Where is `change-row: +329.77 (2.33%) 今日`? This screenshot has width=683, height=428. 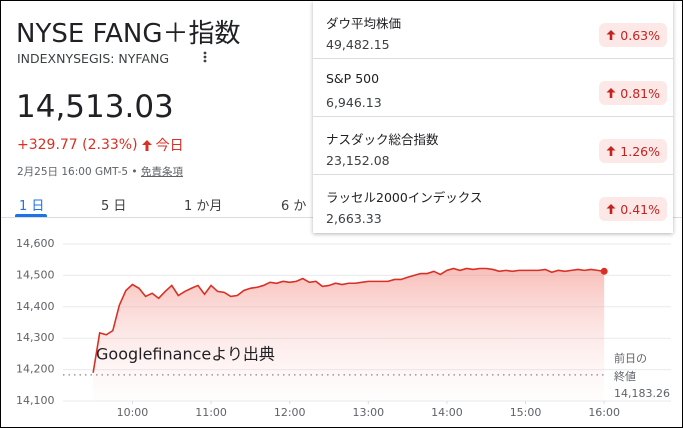
change-row: +329.77 (2.33%) 今日 is located at coordinates (100, 145).